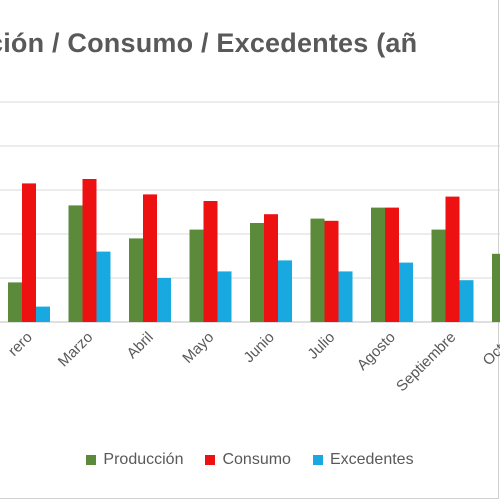 This screenshot has height=500, width=500. Describe the element at coordinates (271, 268) in the screenshot. I see `bar-consumo-junio` at that location.